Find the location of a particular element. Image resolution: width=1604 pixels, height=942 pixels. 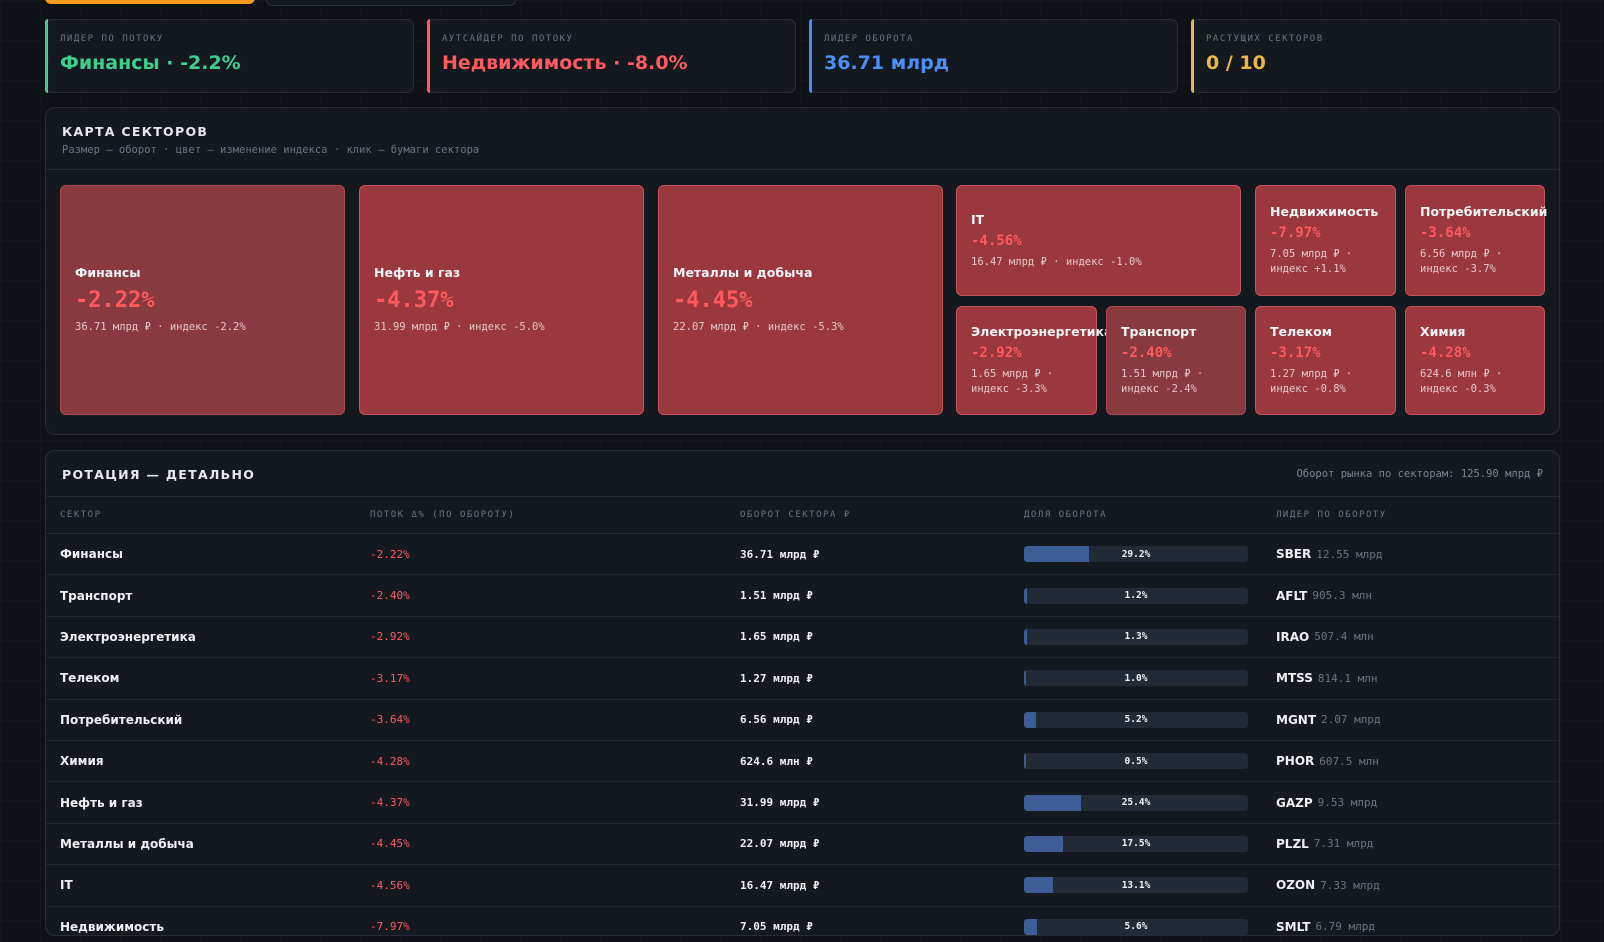

leader-turnover: 7.33 млрд is located at coordinates (1350, 885).